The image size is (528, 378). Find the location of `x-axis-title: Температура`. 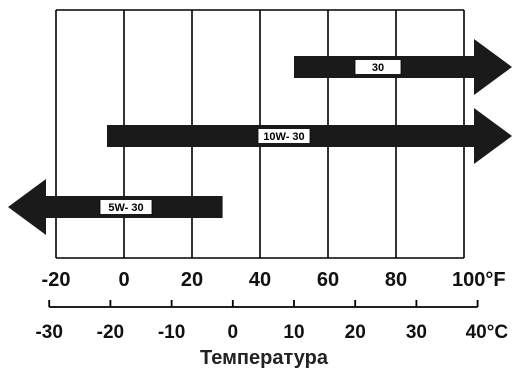

x-axis-title: Температура is located at coordinates (264, 358).